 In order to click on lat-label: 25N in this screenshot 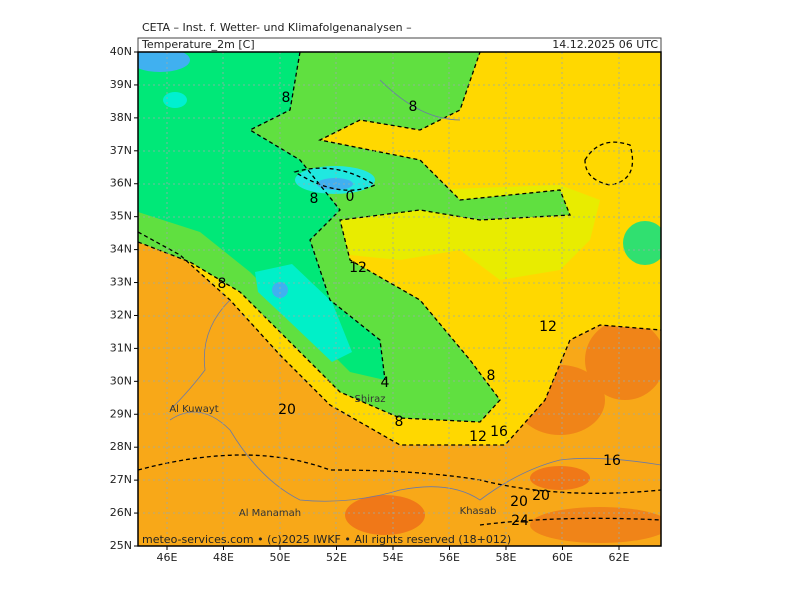, I will do `click(121, 545)`.